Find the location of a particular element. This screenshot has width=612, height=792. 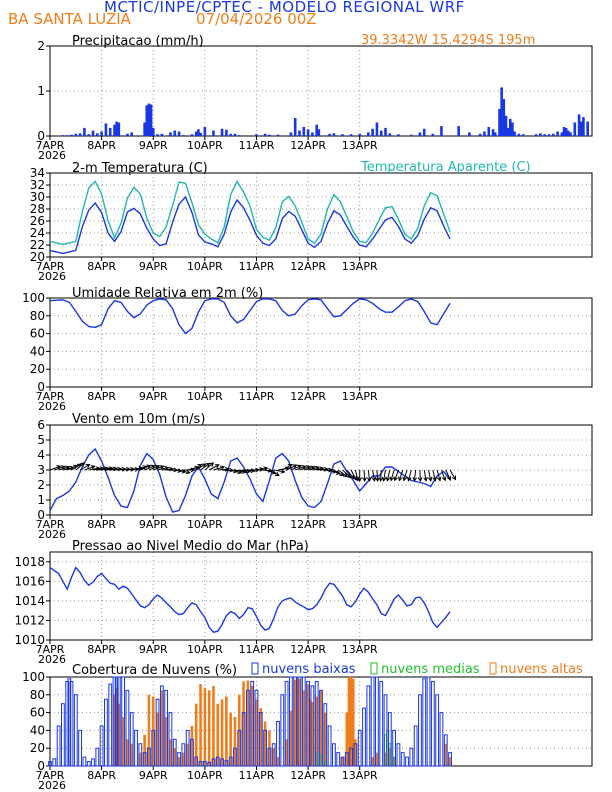

x-tick-label: 11APR is located at coordinates (257, 145).